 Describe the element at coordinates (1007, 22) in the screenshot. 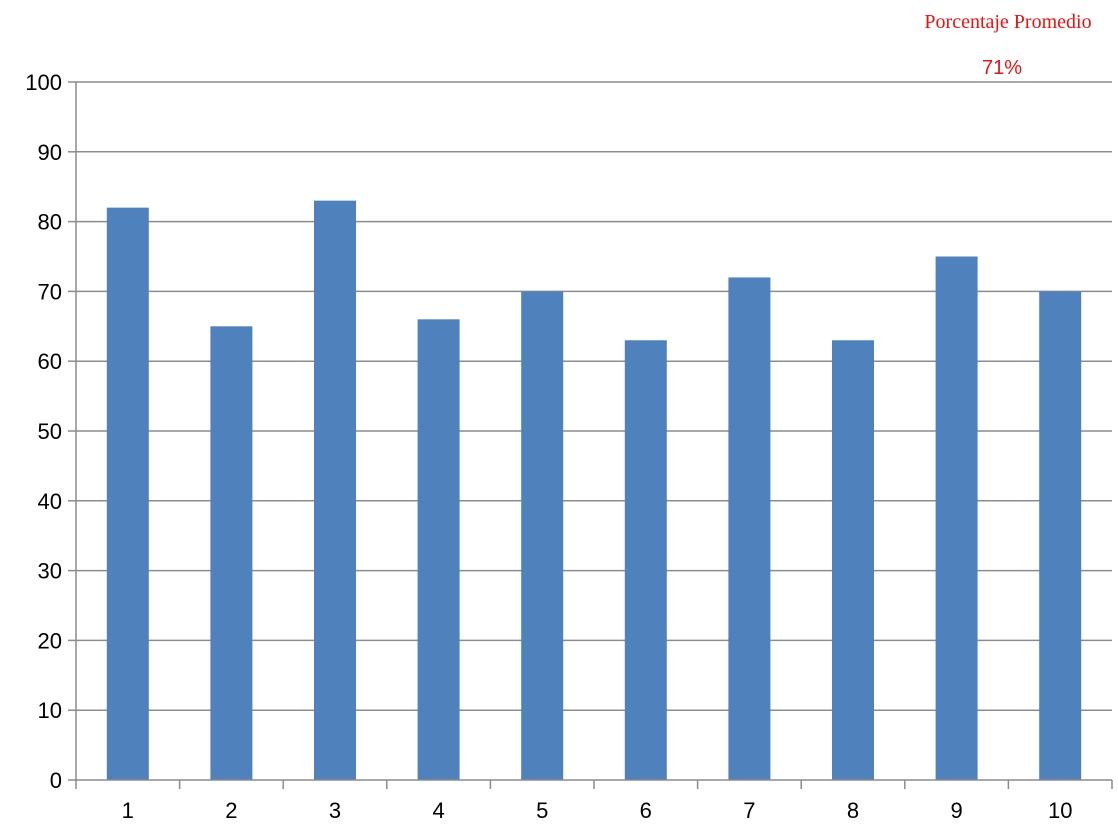

I see `average-percentage-title: Porcentaje Promedio` at that location.